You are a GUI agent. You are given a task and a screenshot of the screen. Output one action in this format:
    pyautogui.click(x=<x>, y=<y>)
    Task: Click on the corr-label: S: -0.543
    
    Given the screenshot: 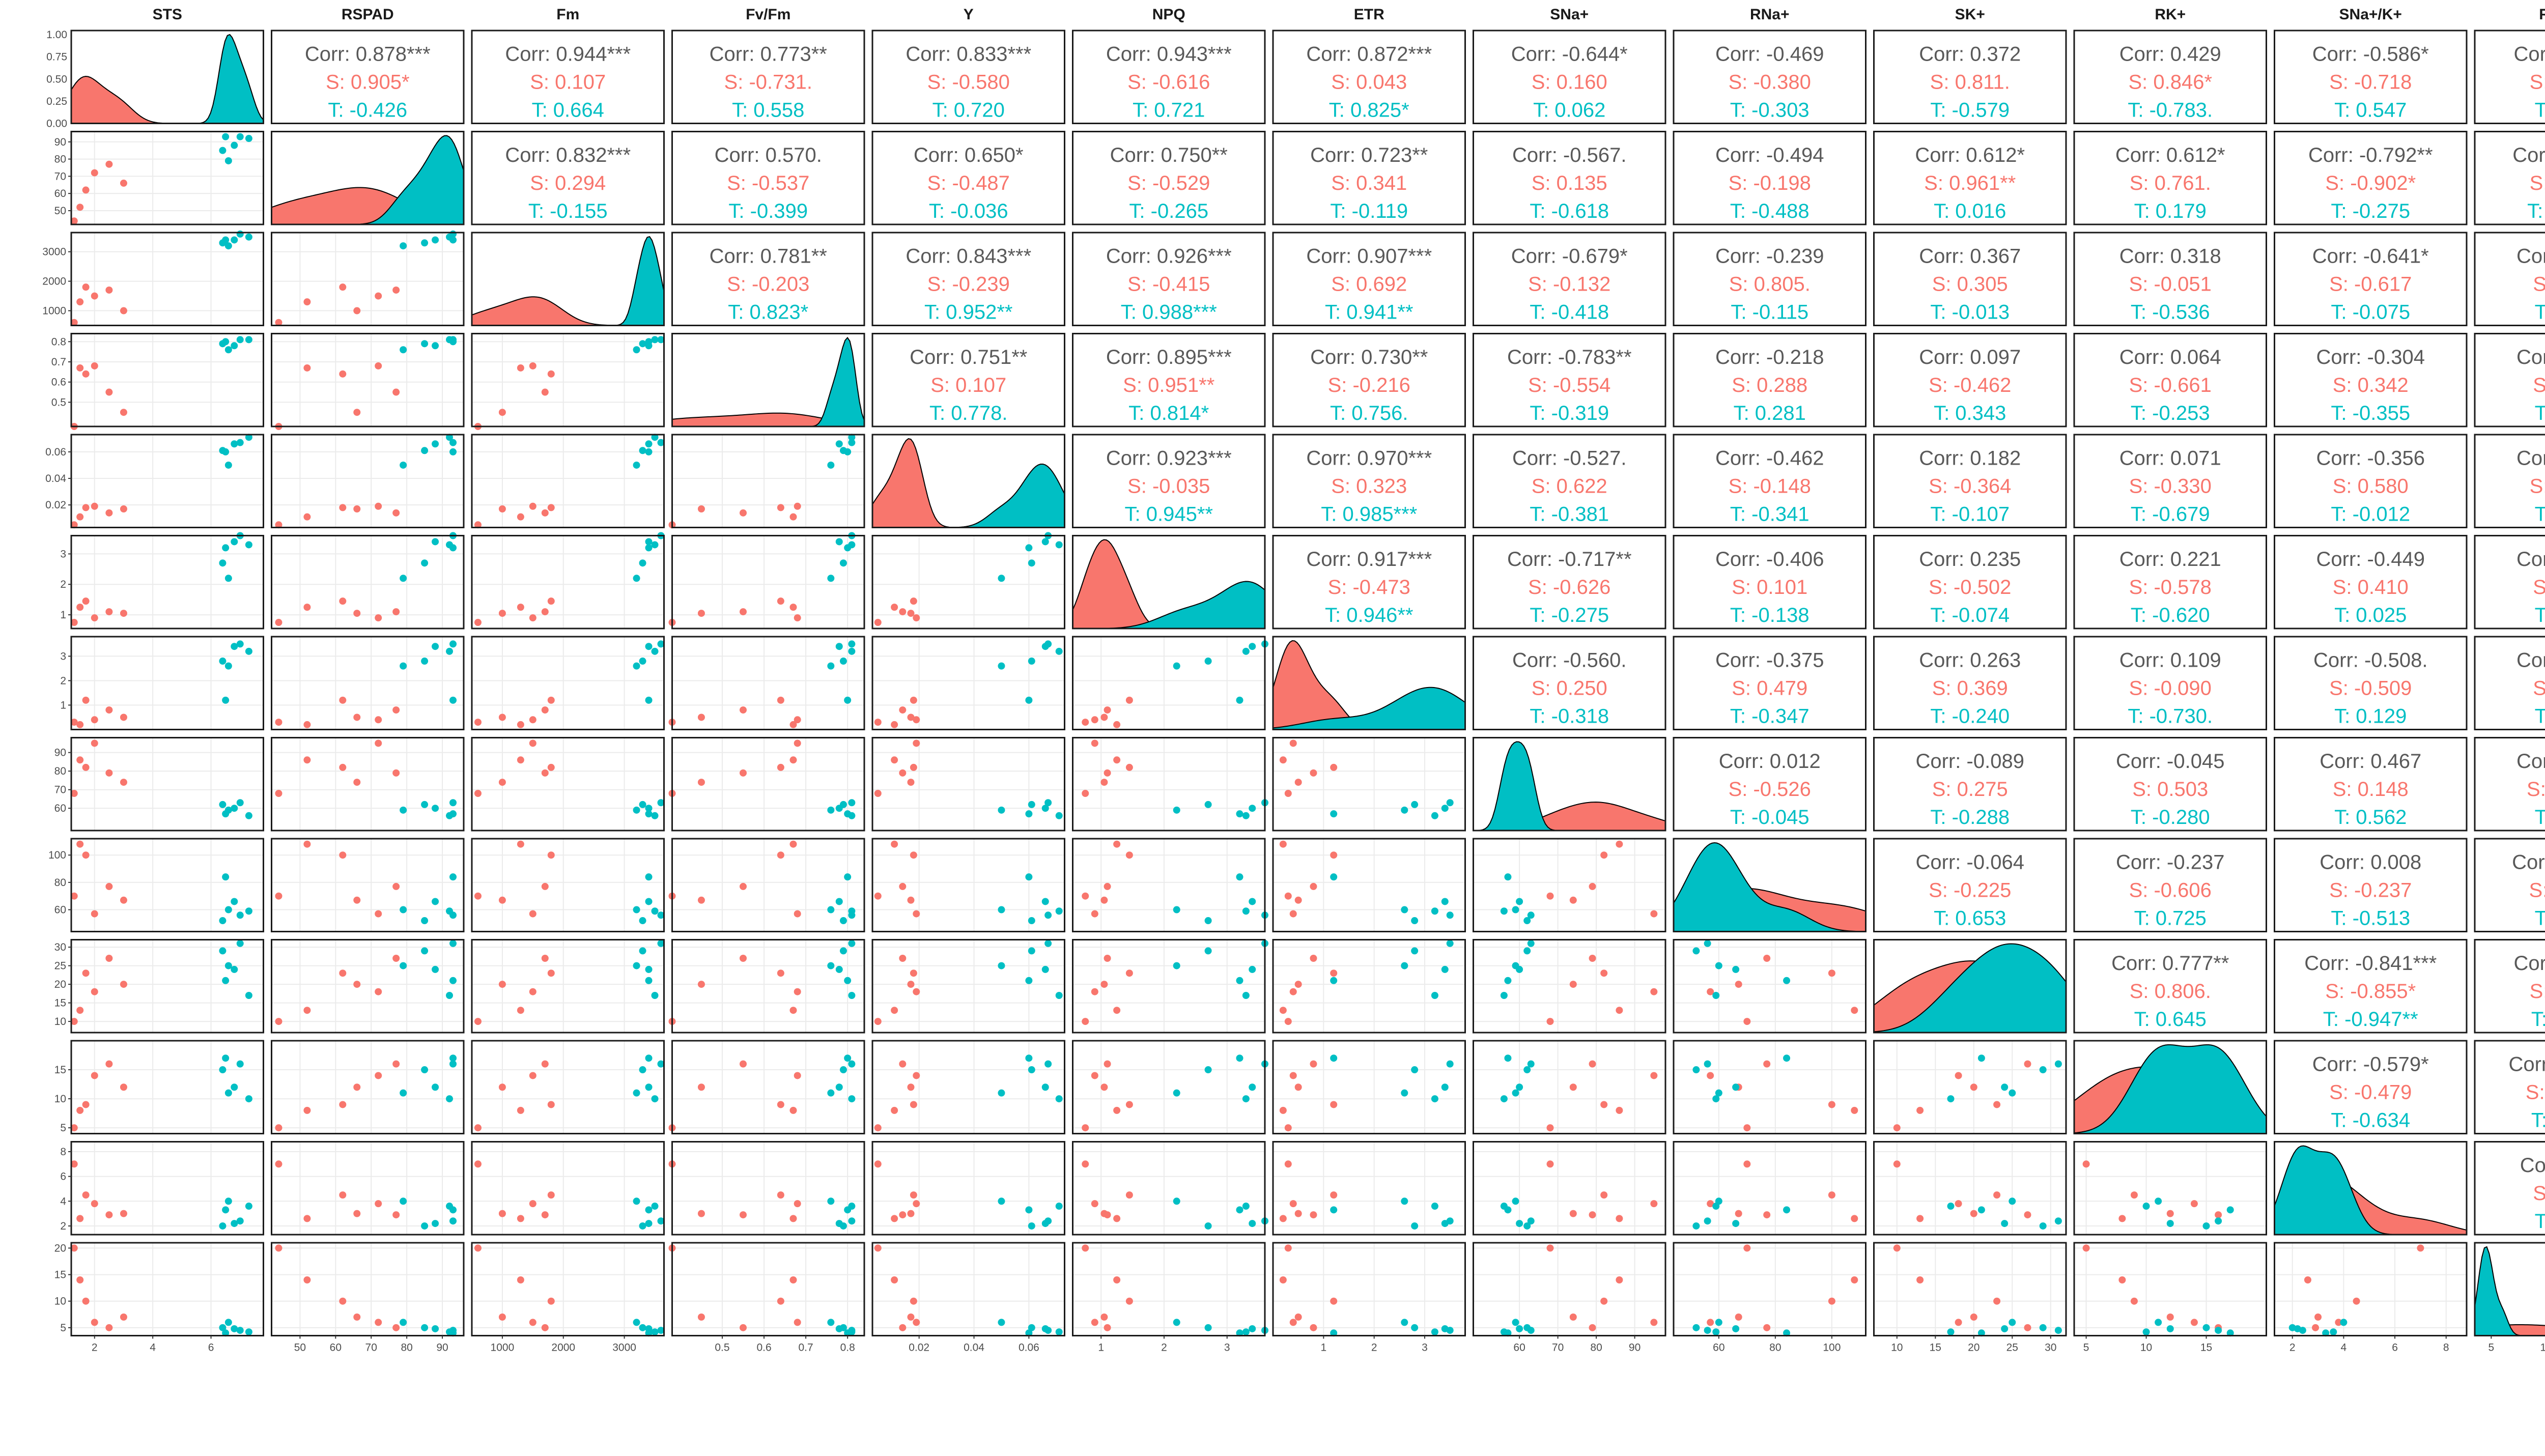 What is the action you would take?
    pyautogui.click(x=2537, y=991)
    